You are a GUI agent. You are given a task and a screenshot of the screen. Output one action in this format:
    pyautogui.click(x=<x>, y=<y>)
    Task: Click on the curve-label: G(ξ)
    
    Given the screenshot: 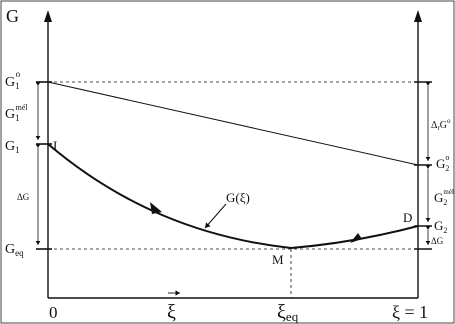 What is the action you would take?
    pyautogui.click(x=238, y=197)
    